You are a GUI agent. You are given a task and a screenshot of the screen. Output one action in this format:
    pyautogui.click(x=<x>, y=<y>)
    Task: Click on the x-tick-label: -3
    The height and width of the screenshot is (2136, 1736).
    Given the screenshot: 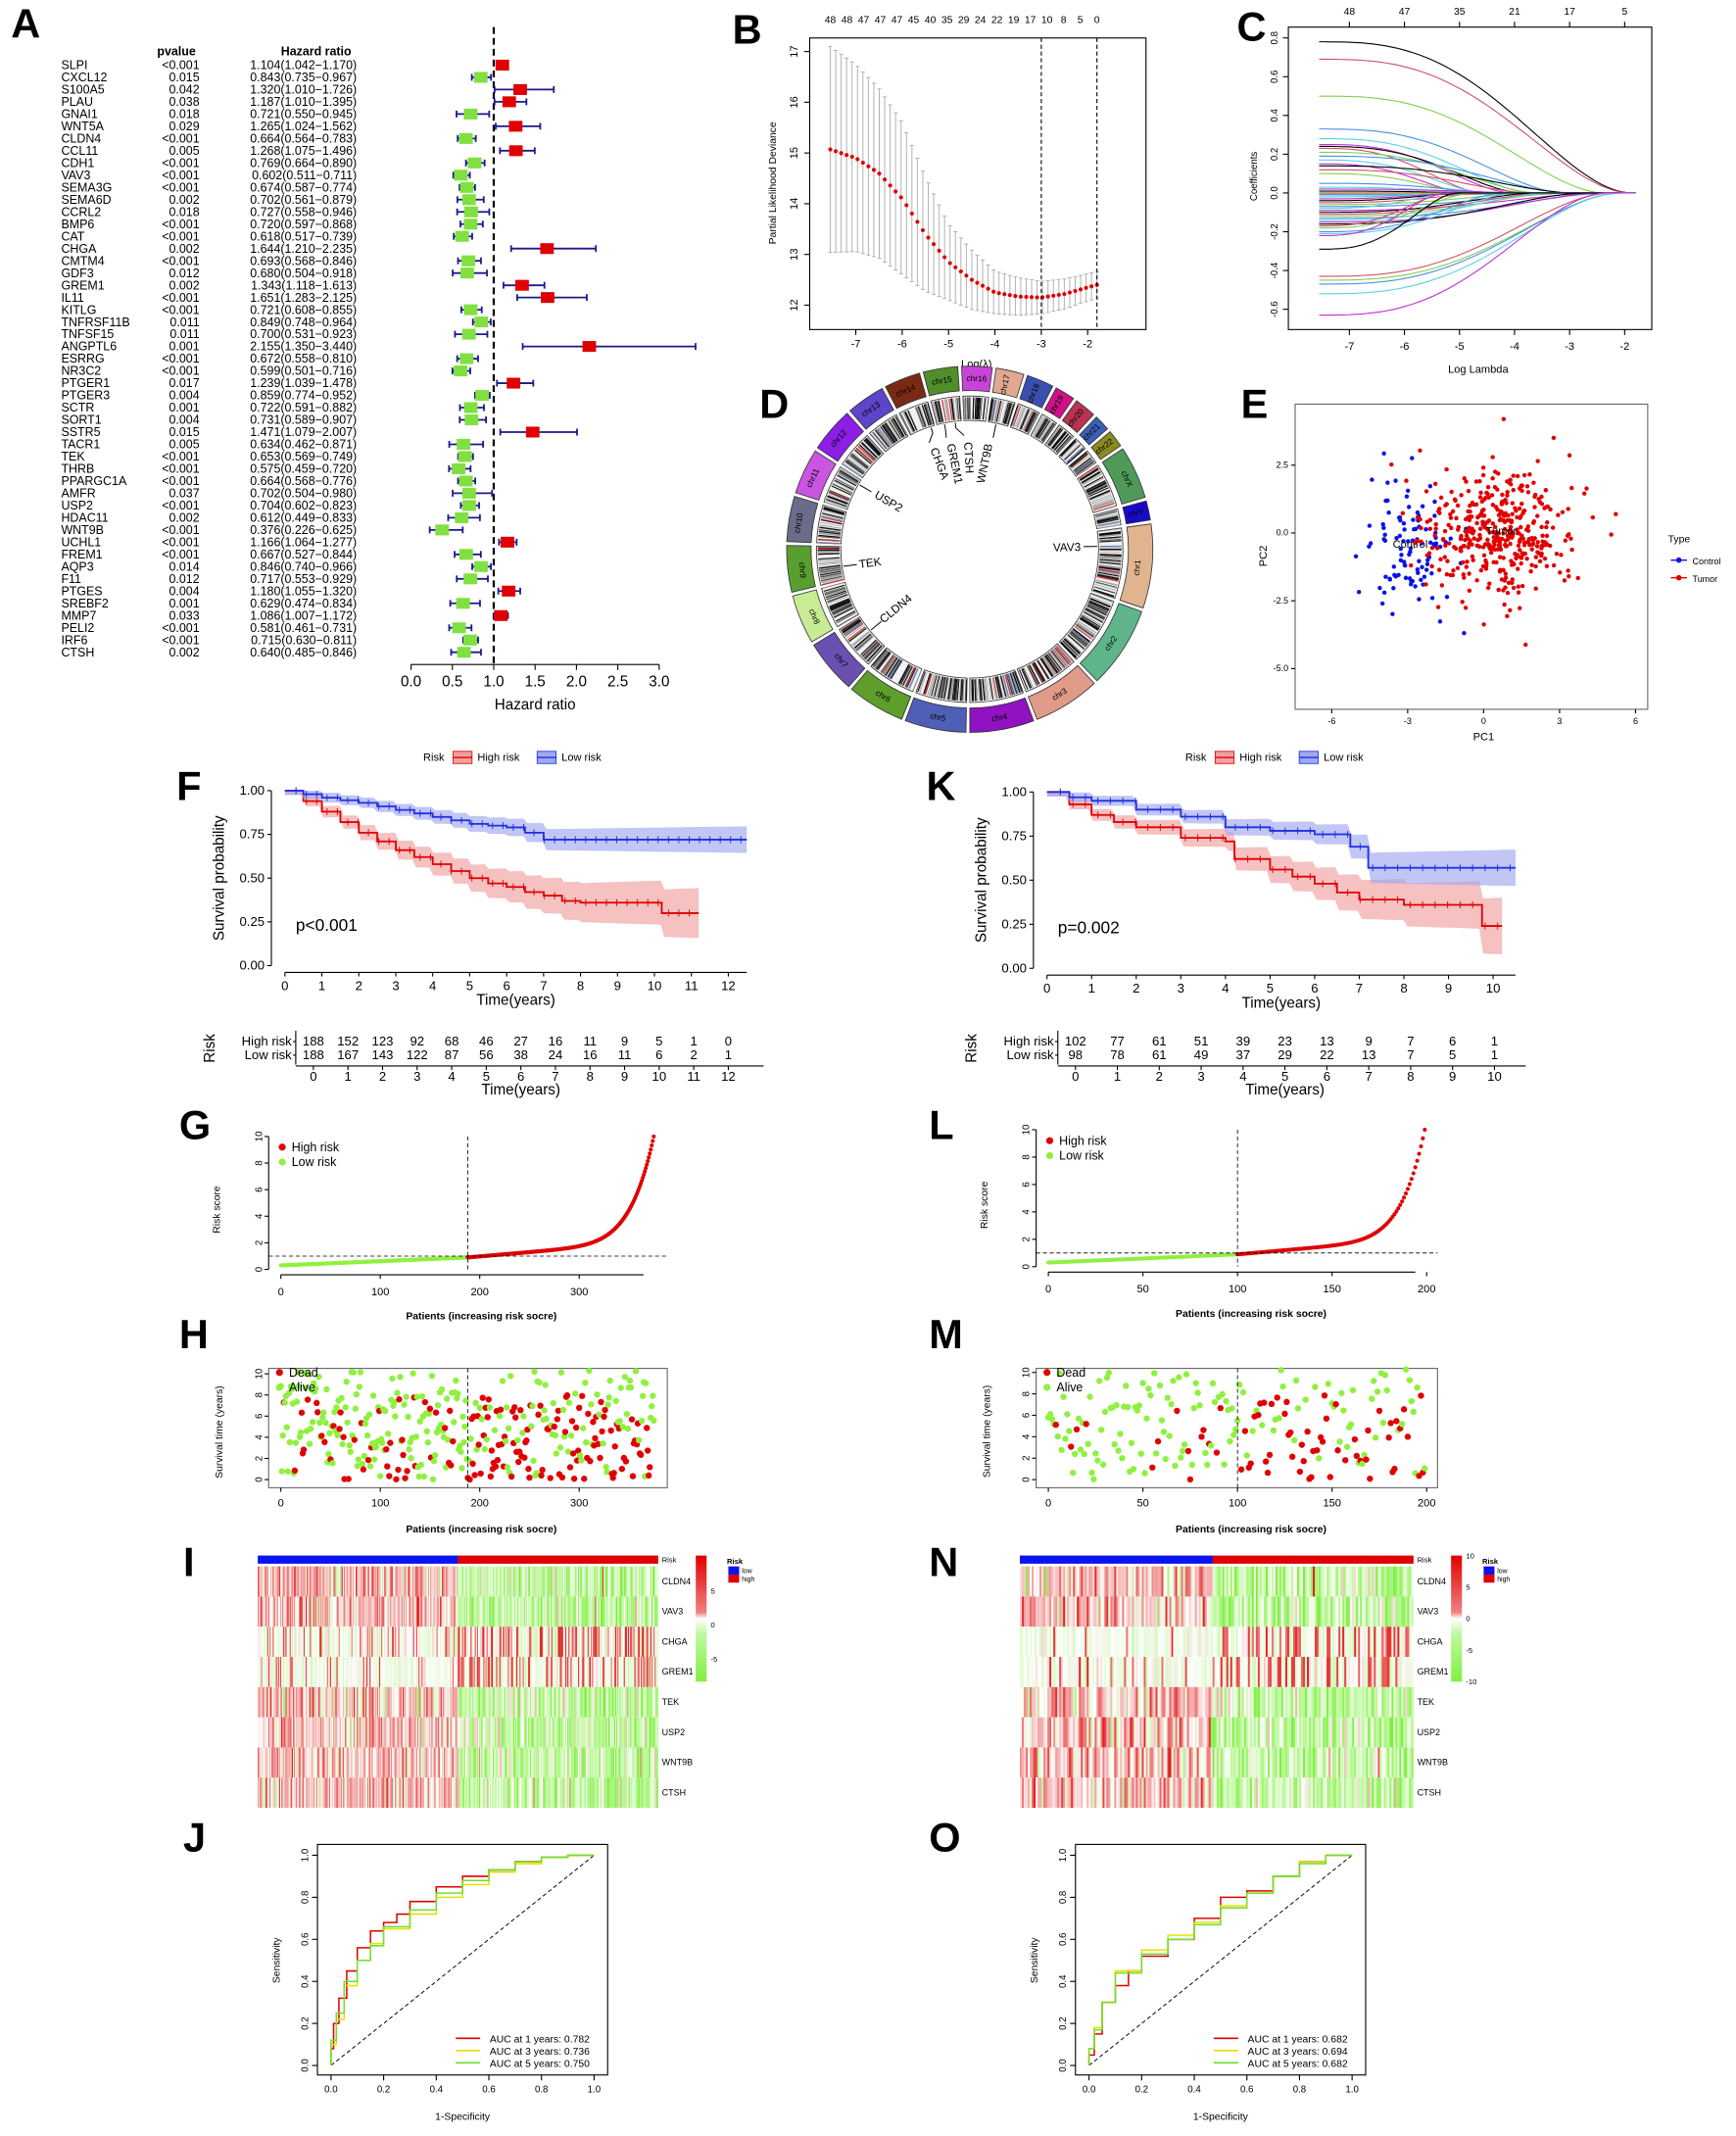 What is the action you would take?
    pyautogui.click(x=1569, y=347)
    